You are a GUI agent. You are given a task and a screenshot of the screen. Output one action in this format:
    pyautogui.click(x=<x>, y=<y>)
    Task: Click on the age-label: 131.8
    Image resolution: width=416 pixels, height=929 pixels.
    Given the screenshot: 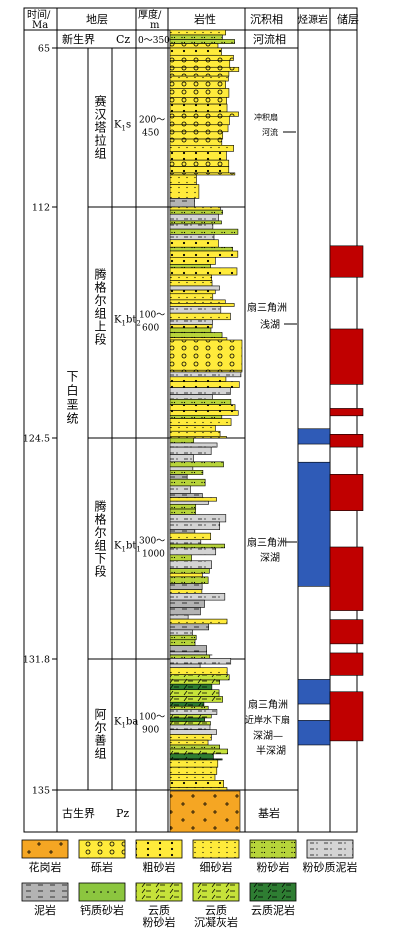 What is the action you would take?
    pyautogui.click(x=36, y=660)
    